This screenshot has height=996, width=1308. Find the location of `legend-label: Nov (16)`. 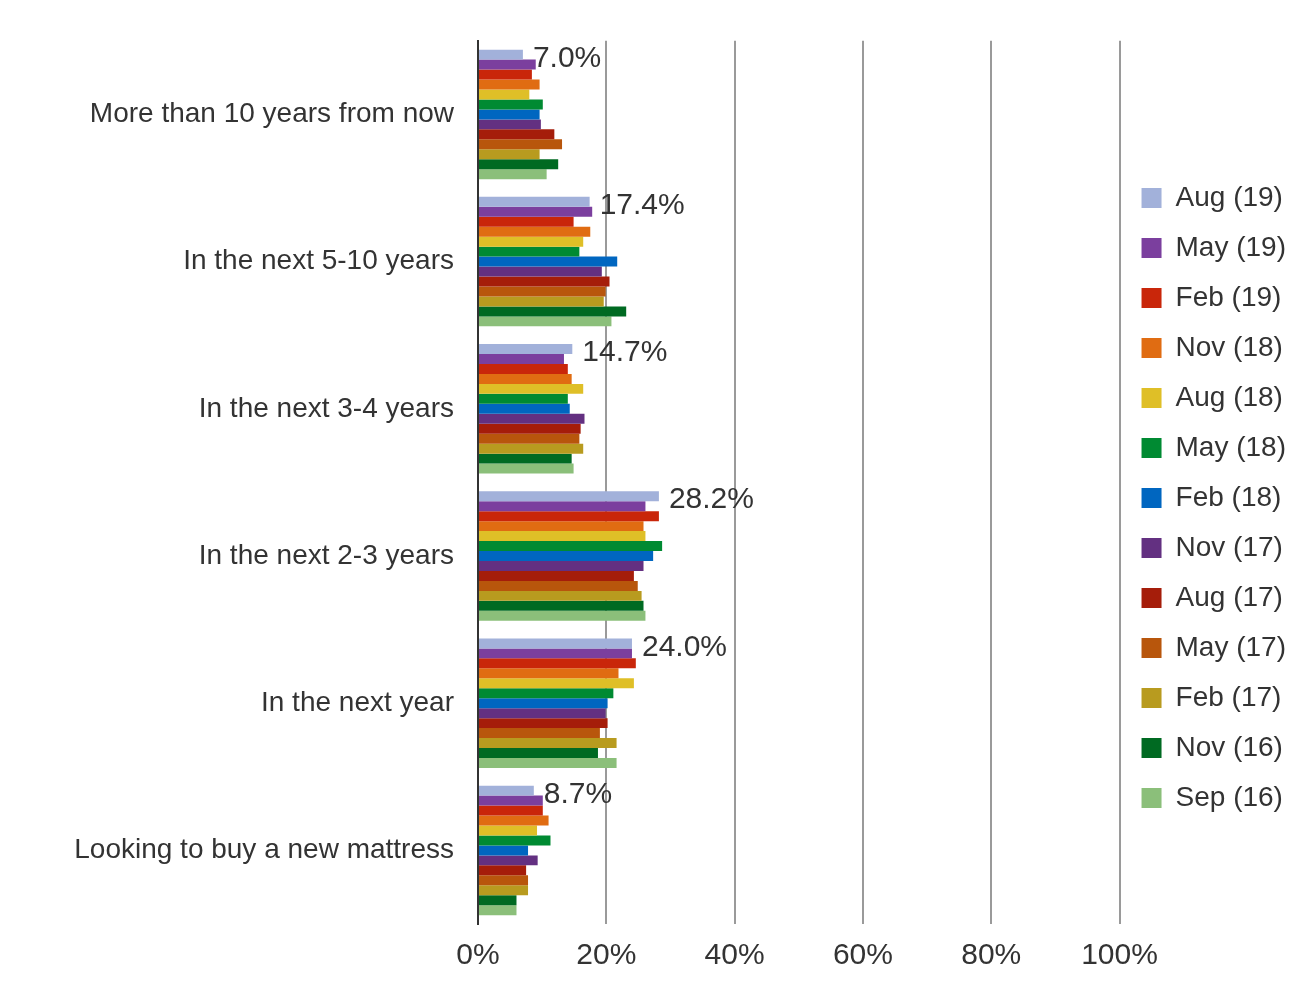

legend-label: Nov (16) is located at coordinates (1229, 746).